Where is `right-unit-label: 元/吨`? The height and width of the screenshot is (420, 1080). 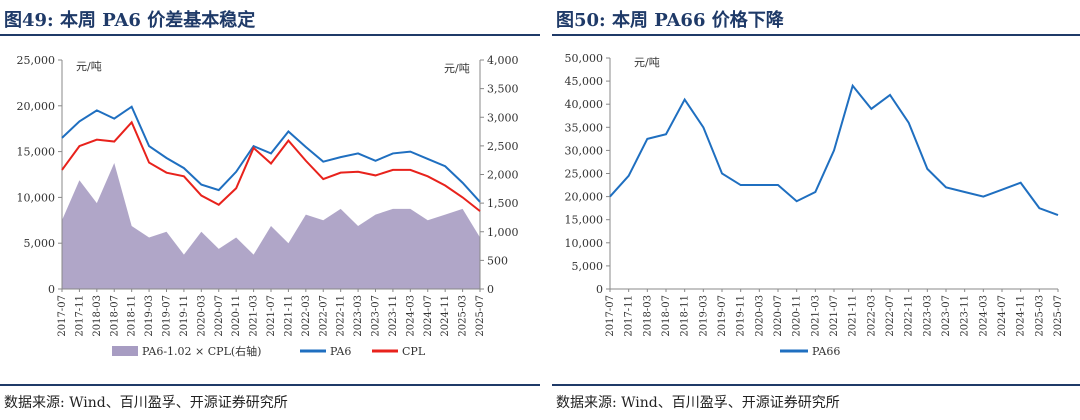
right-unit-label: 元/吨 is located at coordinates (457, 68).